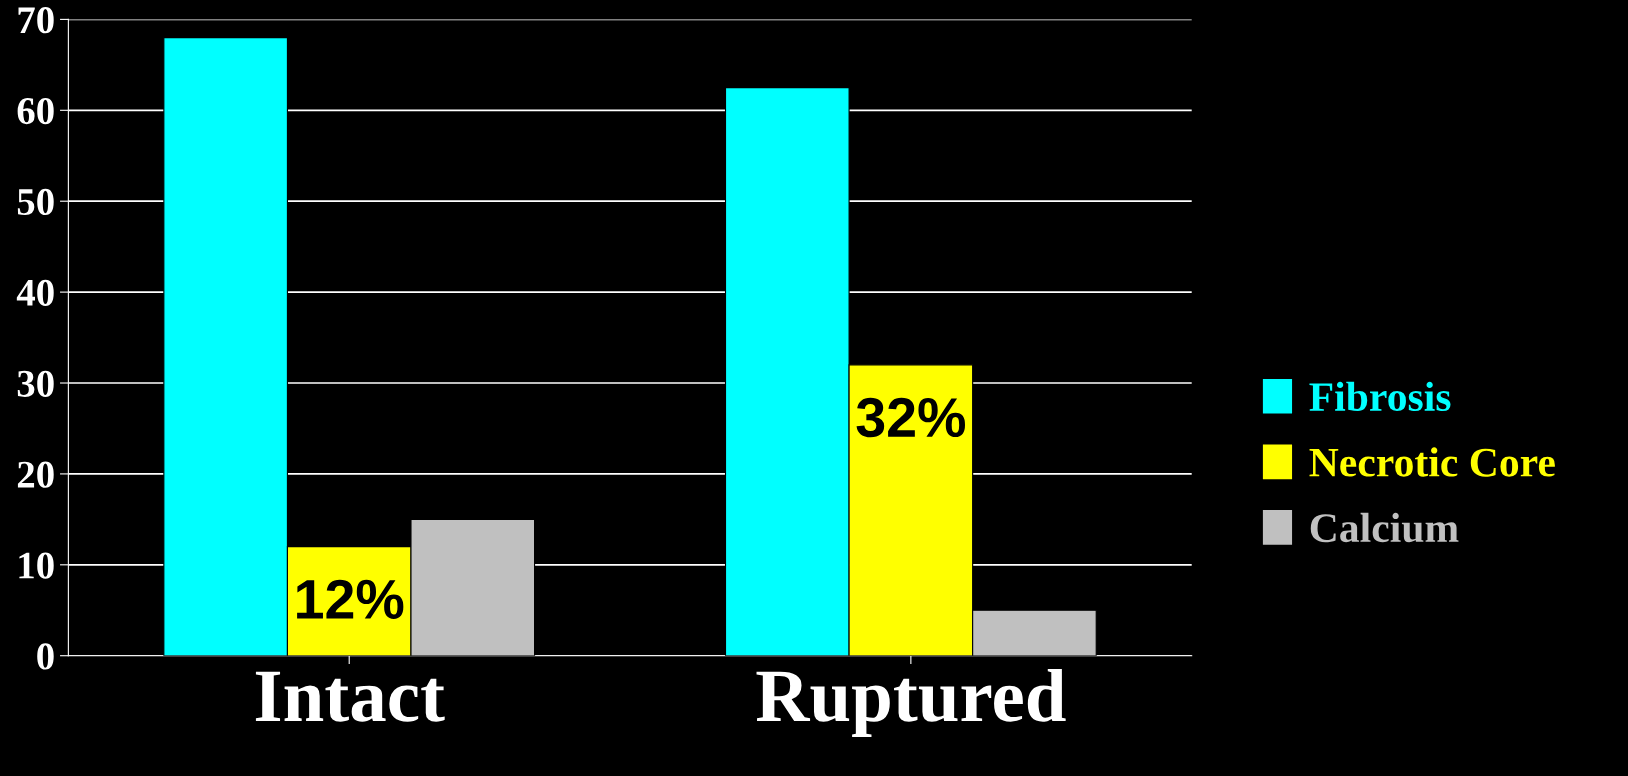 Image resolution: width=1628 pixels, height=776 pixels. I want to click on y-tick-label: 30, so click(35, 383).